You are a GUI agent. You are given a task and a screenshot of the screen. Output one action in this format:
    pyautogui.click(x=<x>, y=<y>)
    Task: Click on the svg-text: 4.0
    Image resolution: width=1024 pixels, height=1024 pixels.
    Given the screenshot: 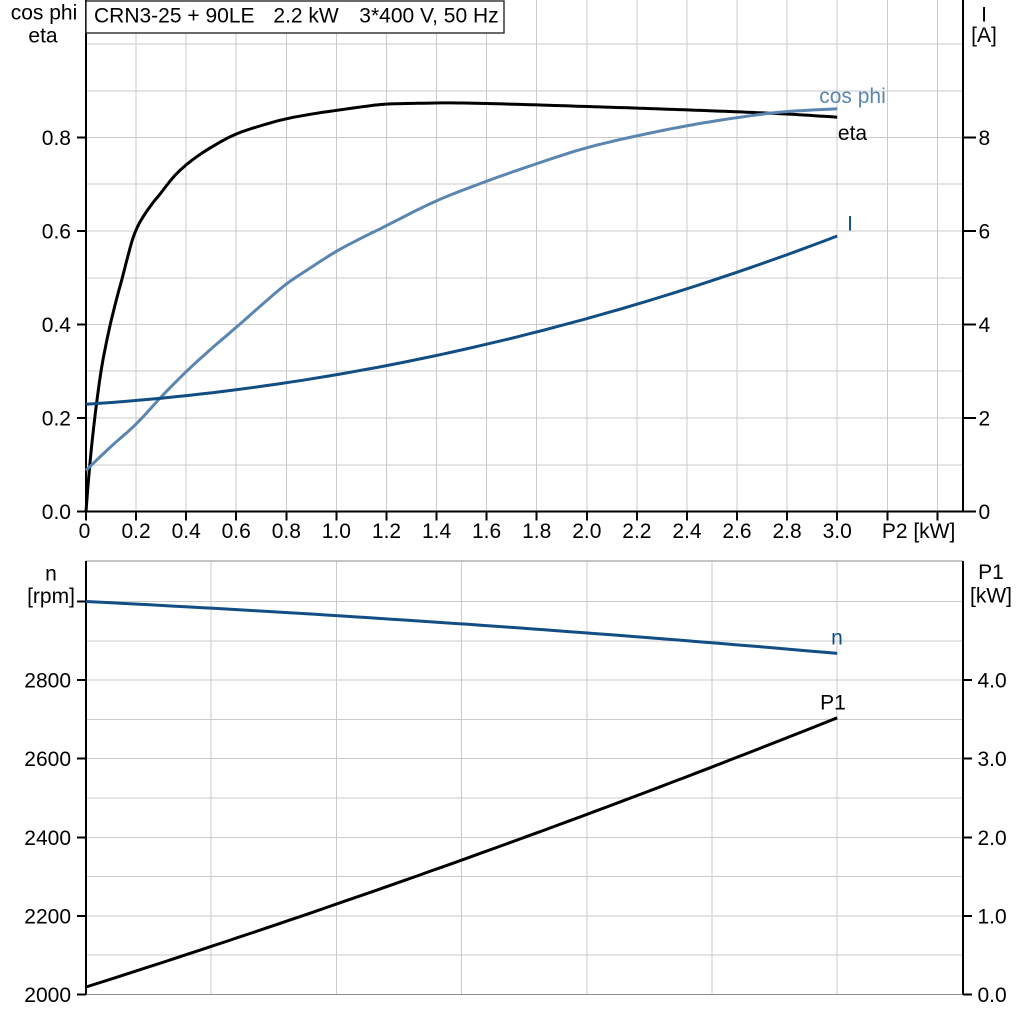 What is the action you would take?
    pyautogui.click(x=992, y=681)
    